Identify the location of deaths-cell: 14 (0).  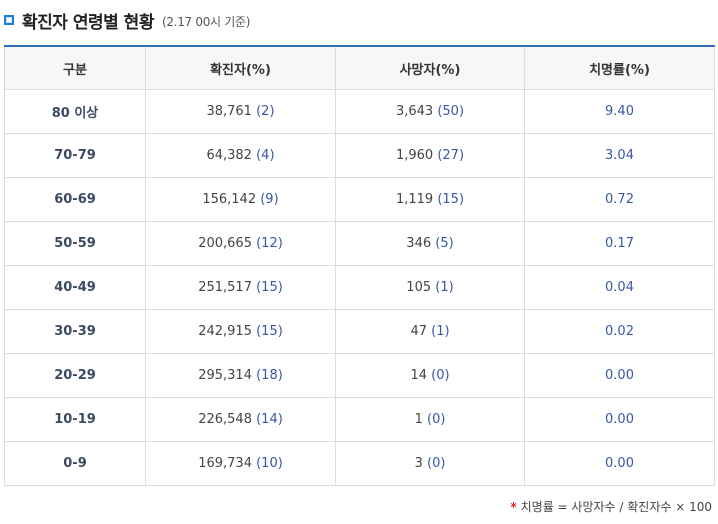
(430, 375).